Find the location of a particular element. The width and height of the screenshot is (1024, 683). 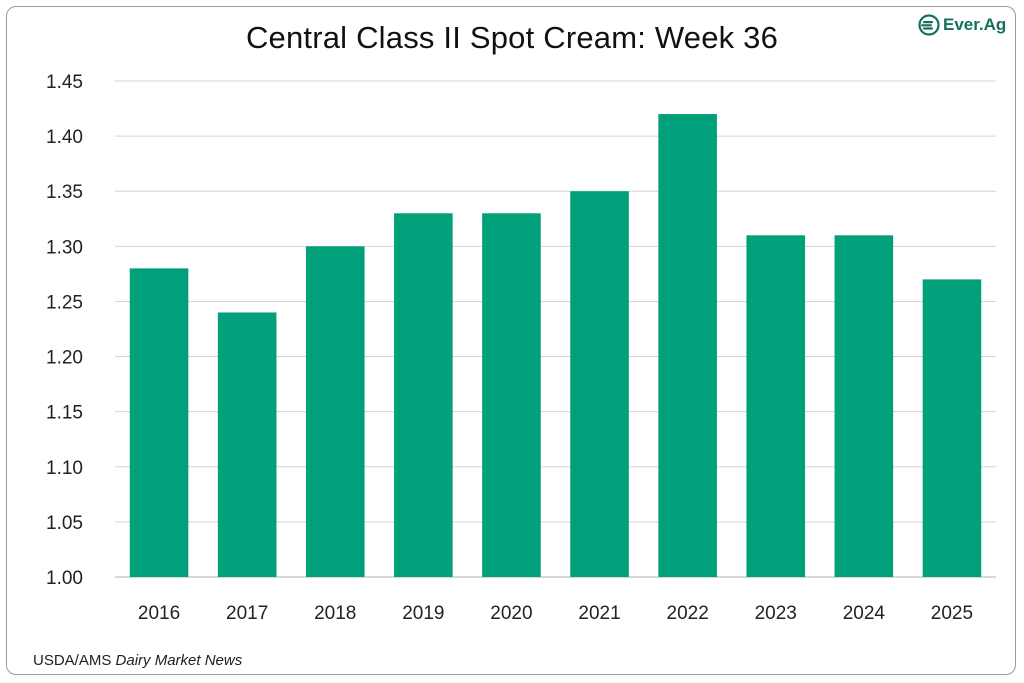

logo-text: Ever.Ag is located at coordinates (975, 24).